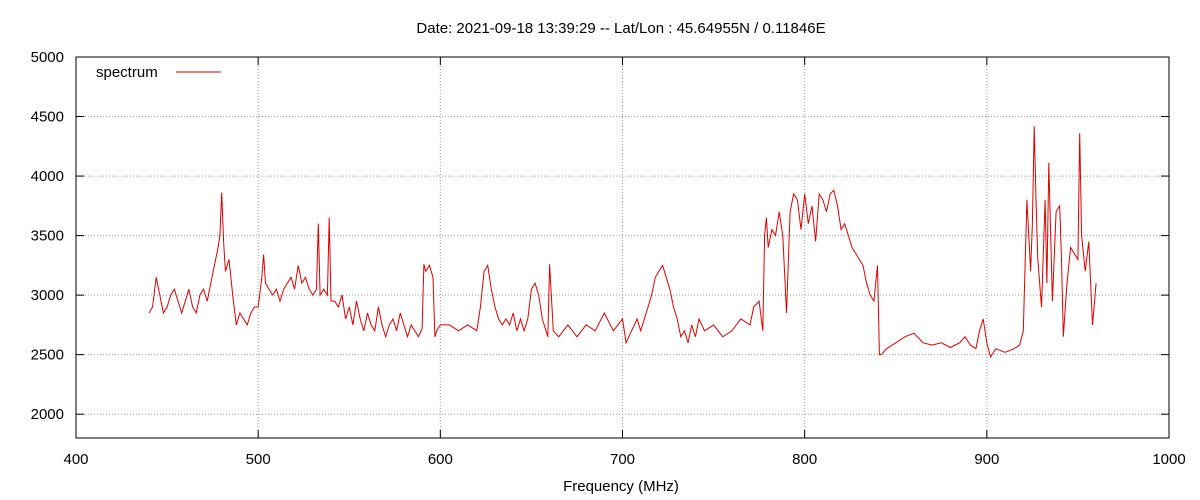 The height and width of the screenshot is (500, 1200). I want to click on y-tick-label: 3000, so click(47, 295).